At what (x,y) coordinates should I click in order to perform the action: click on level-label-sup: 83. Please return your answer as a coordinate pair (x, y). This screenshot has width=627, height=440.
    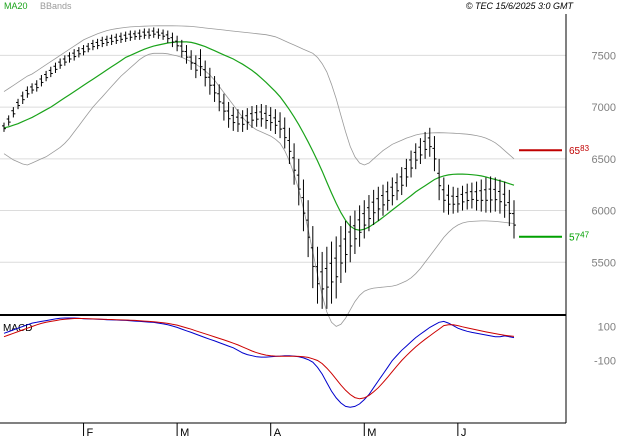
    Looking at the image, I should click on (584, 148).